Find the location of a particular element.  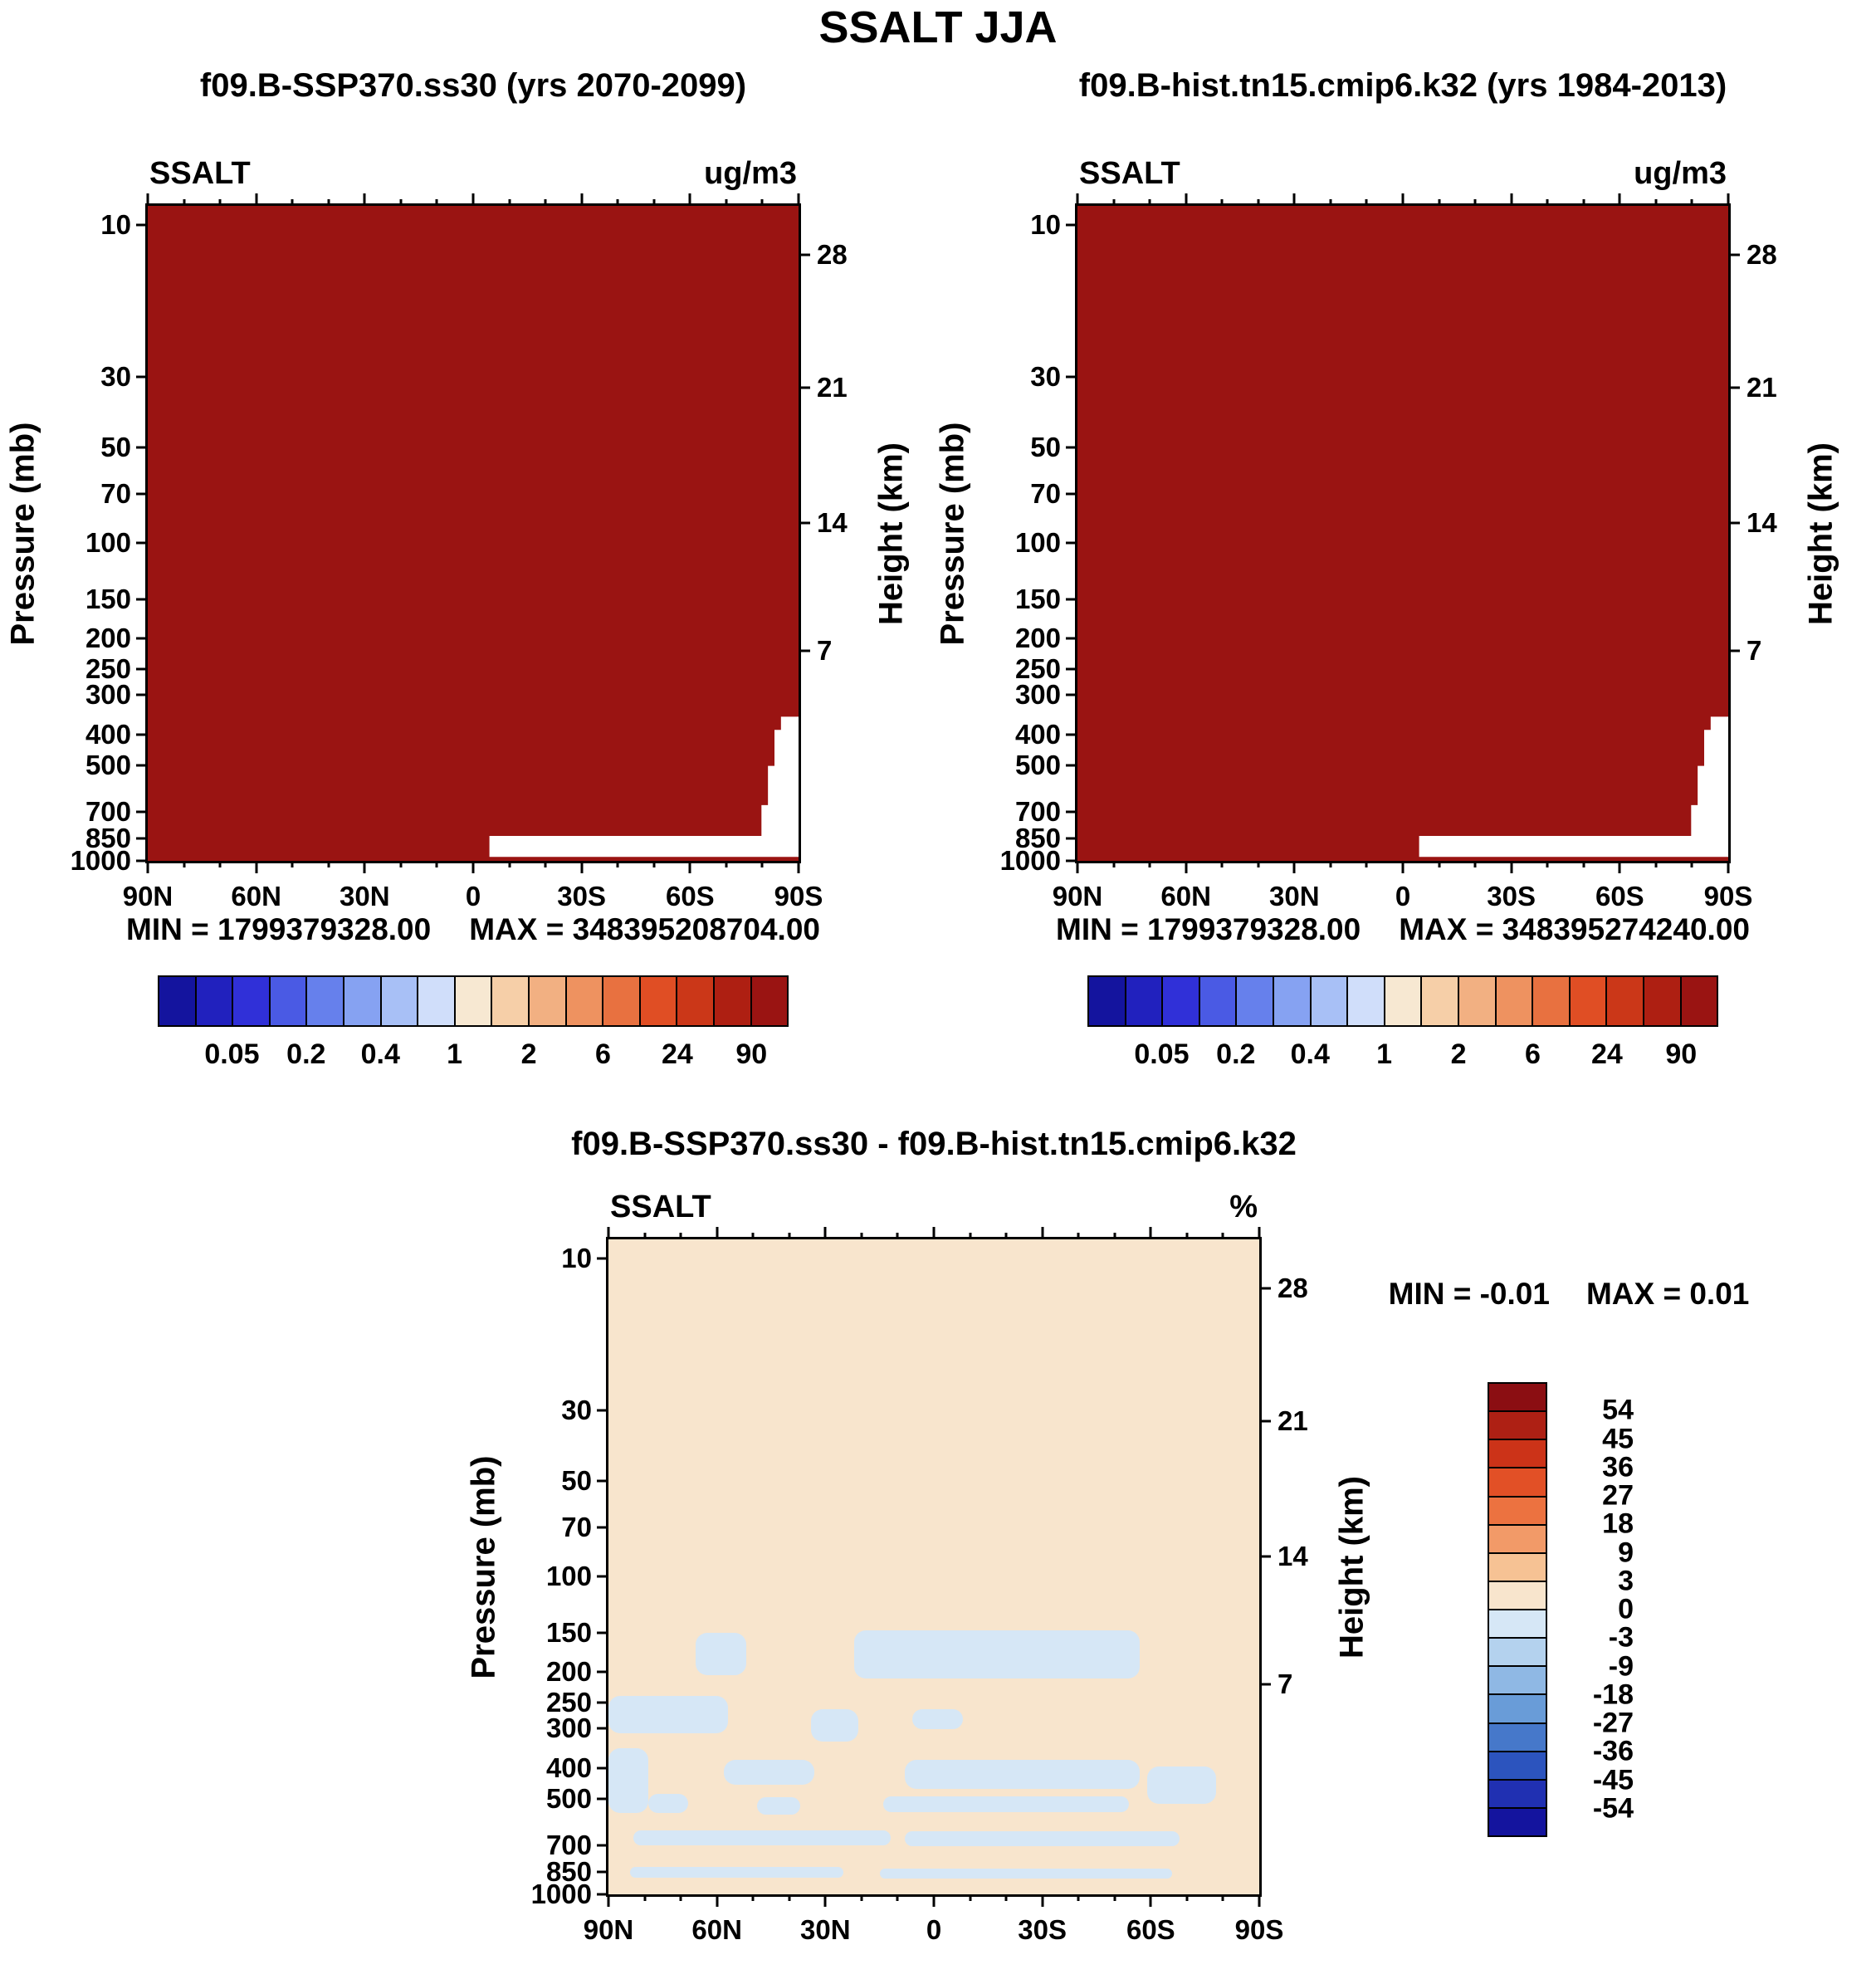

diff-colorbar: 54 45 36 27 18 9 3 0 -3 -9 -18 -27 -36 -45 -54 is located at coordinates (1561, 1609).